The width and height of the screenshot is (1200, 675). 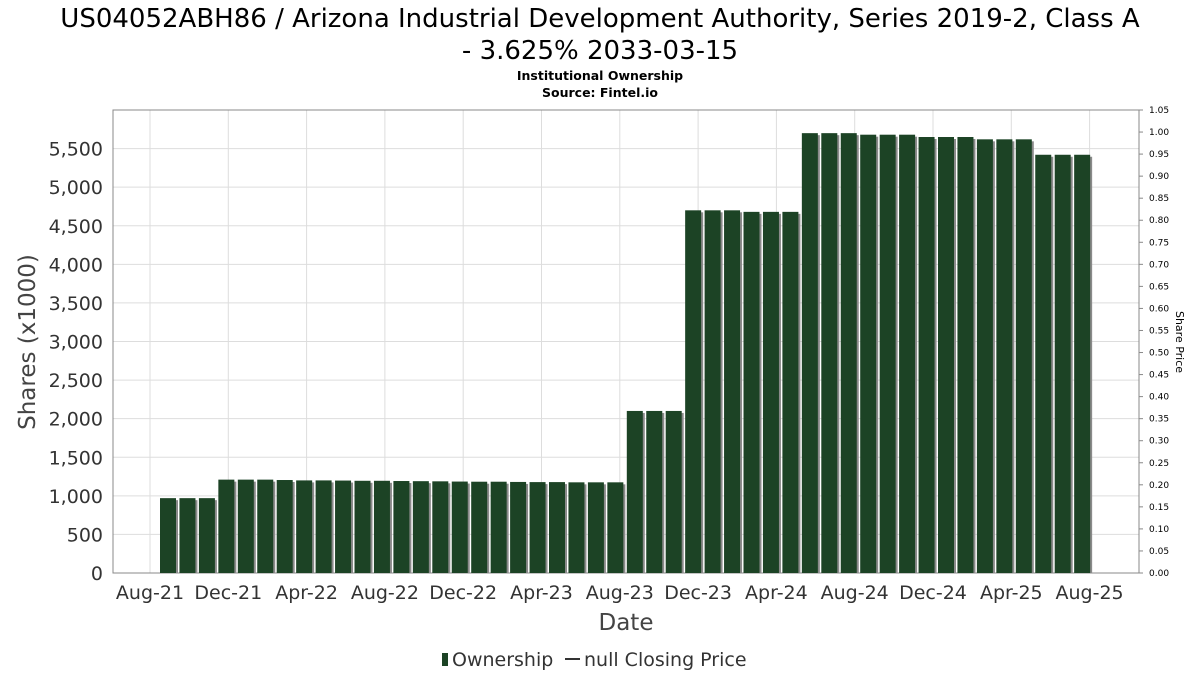 What do you see at coordinates (228, 593) in the screenshot?
I see `x-tick-label: Dec-21` at bounding box center [228, 593].